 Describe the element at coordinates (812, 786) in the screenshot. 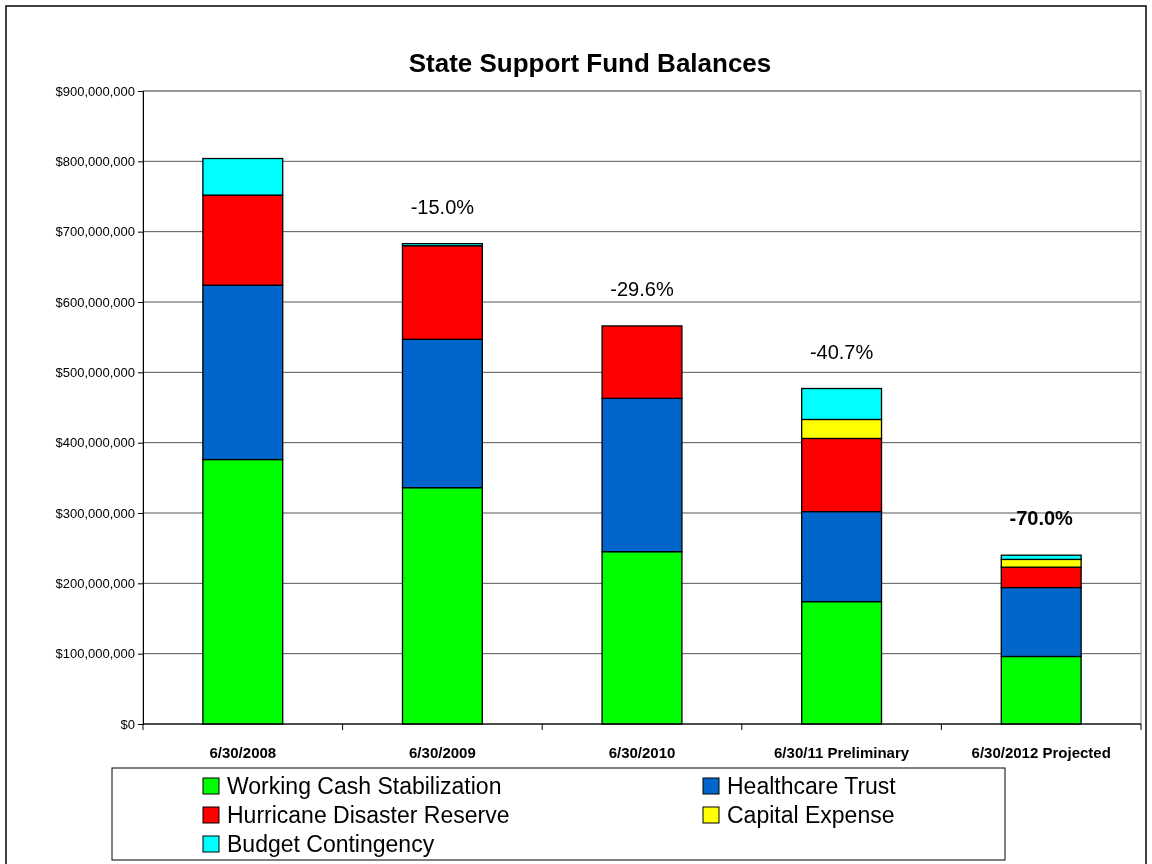

I see `legend-label: Healthcare Trust` at that location.